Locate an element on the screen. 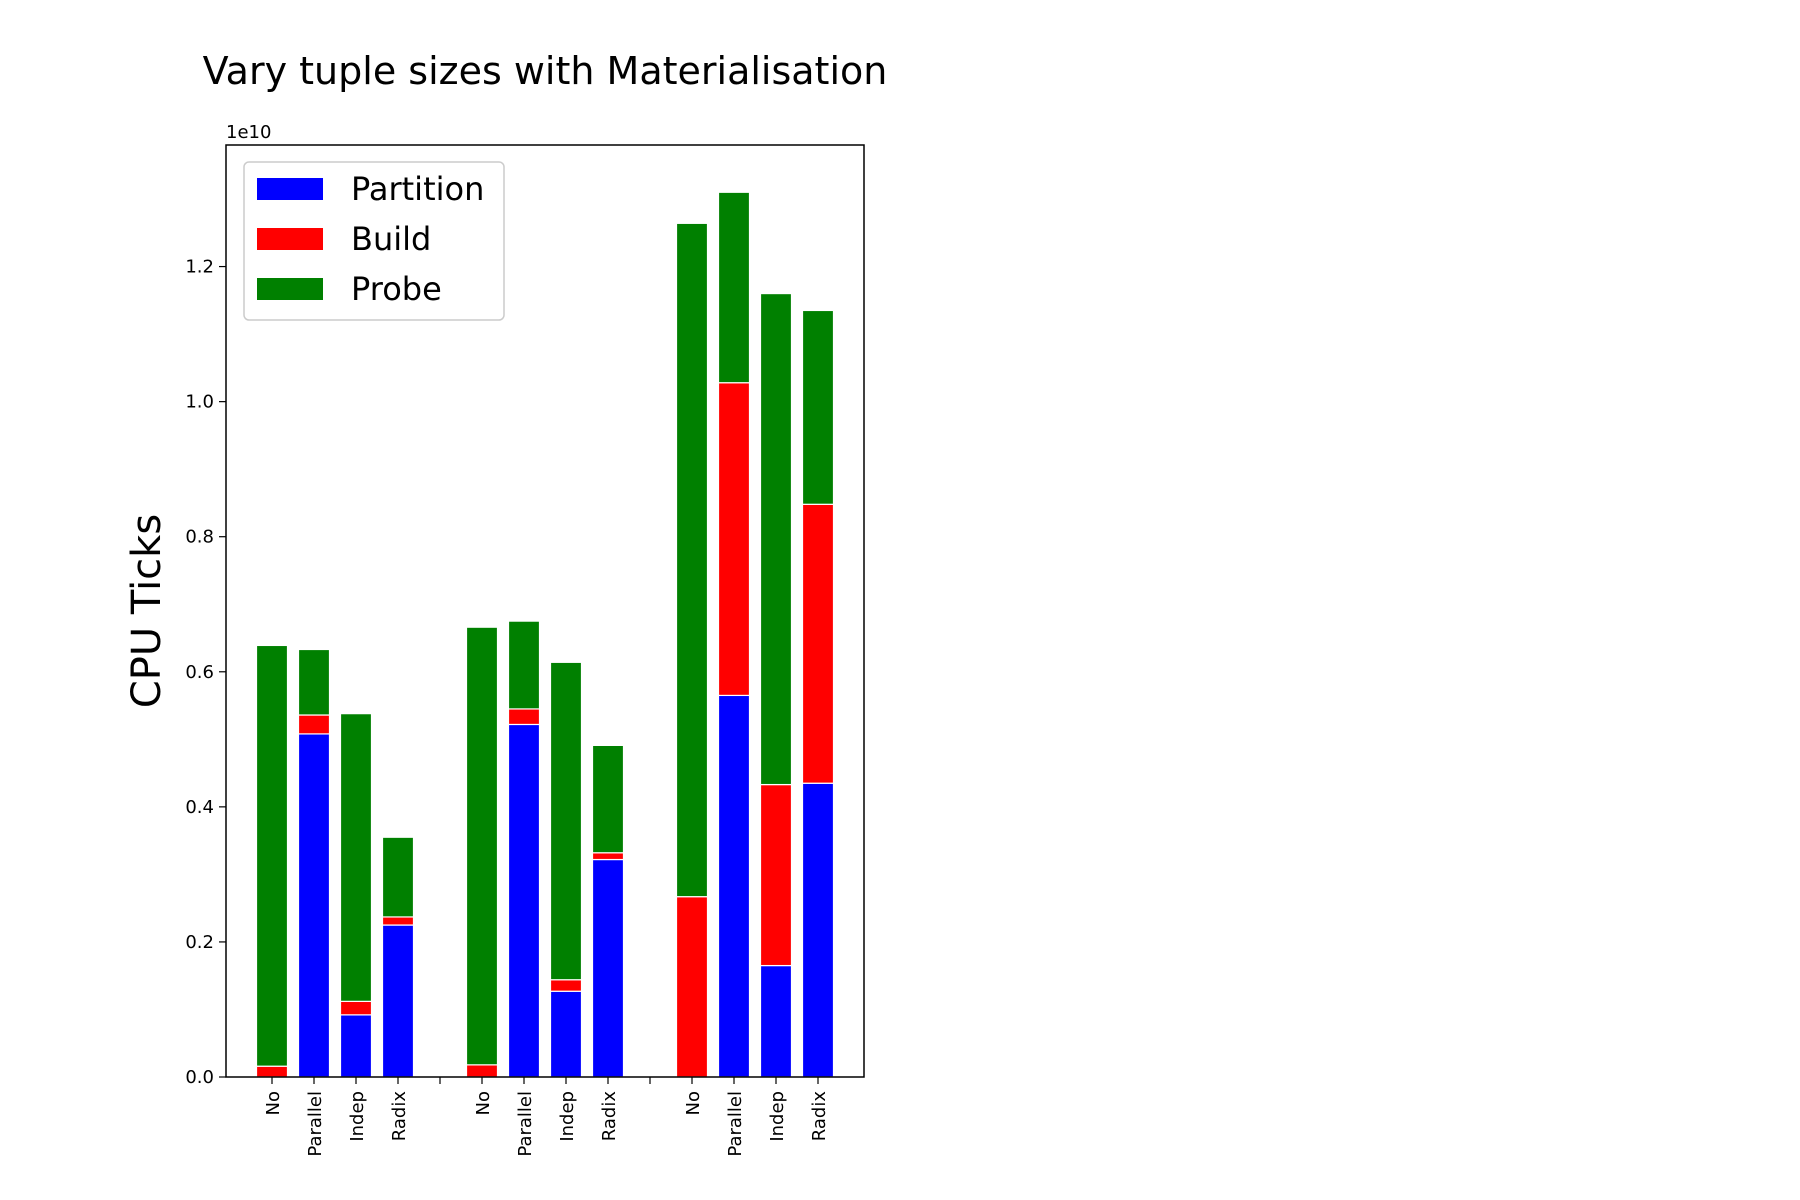  legend: Partition Build Probe is located at coordinates (374, 241).